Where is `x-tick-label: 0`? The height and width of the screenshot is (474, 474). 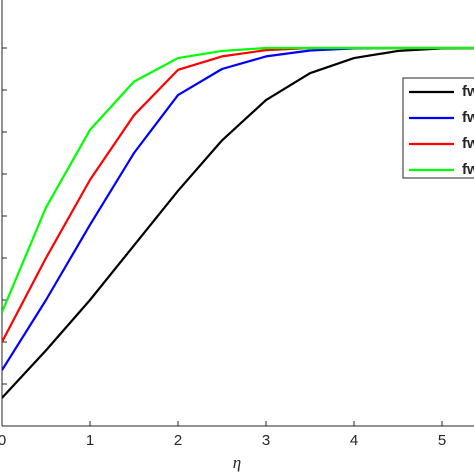
x-tick-label: 0 is located at coordinates (3, 440).